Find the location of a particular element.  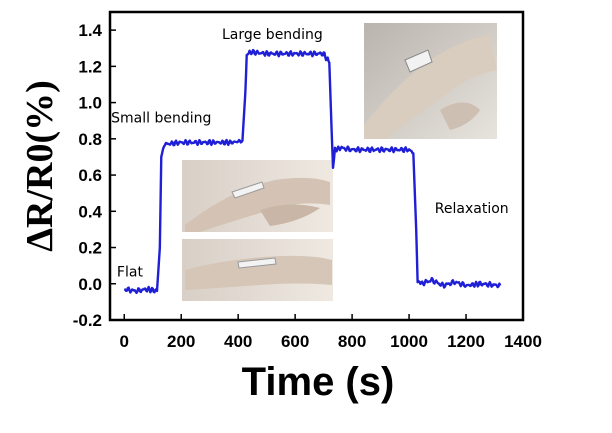

annotation-label: Large bending is located at coordinates (272, 35).